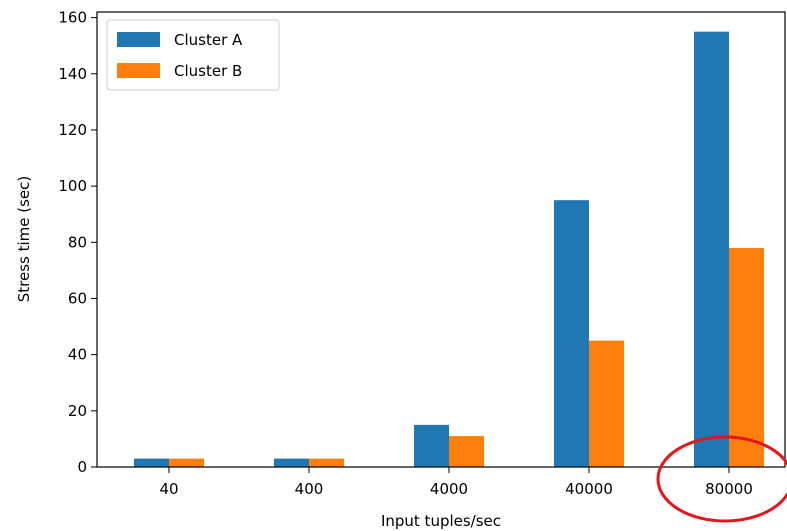 This screenshot has width=787, height=531. What do you see at coordinates (72, 18) in the screenshot?
I see `y-tick-label-160: 160` at bounding box center [72, 18].